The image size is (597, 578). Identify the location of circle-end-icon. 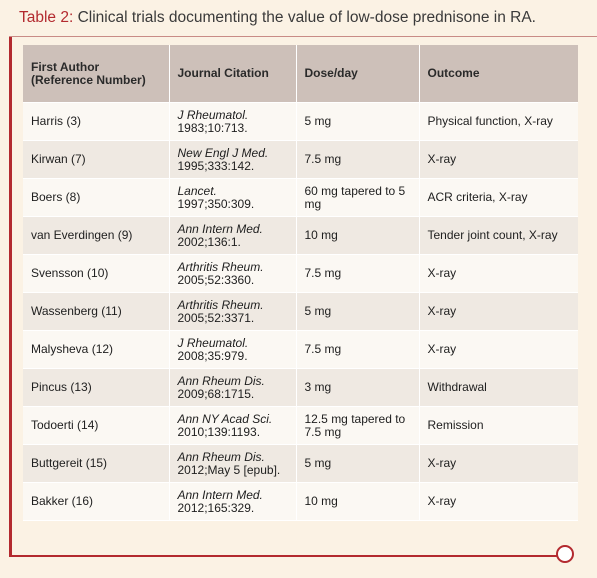
(565, 554).